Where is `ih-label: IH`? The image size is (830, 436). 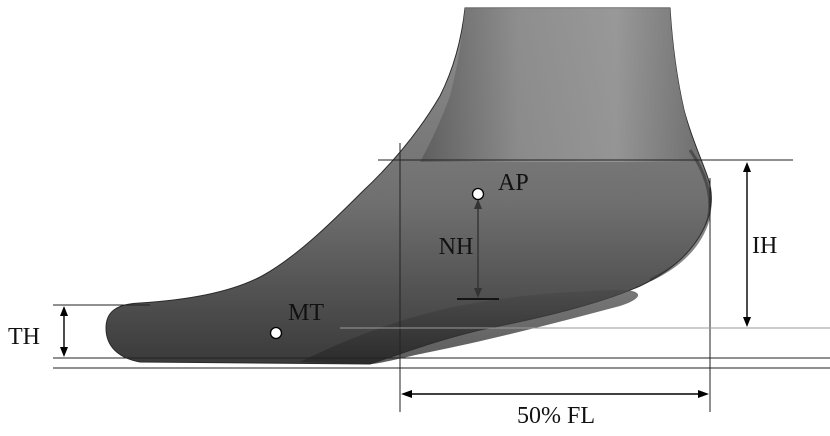
ih-label: IH is located at coordinates (764, 246).